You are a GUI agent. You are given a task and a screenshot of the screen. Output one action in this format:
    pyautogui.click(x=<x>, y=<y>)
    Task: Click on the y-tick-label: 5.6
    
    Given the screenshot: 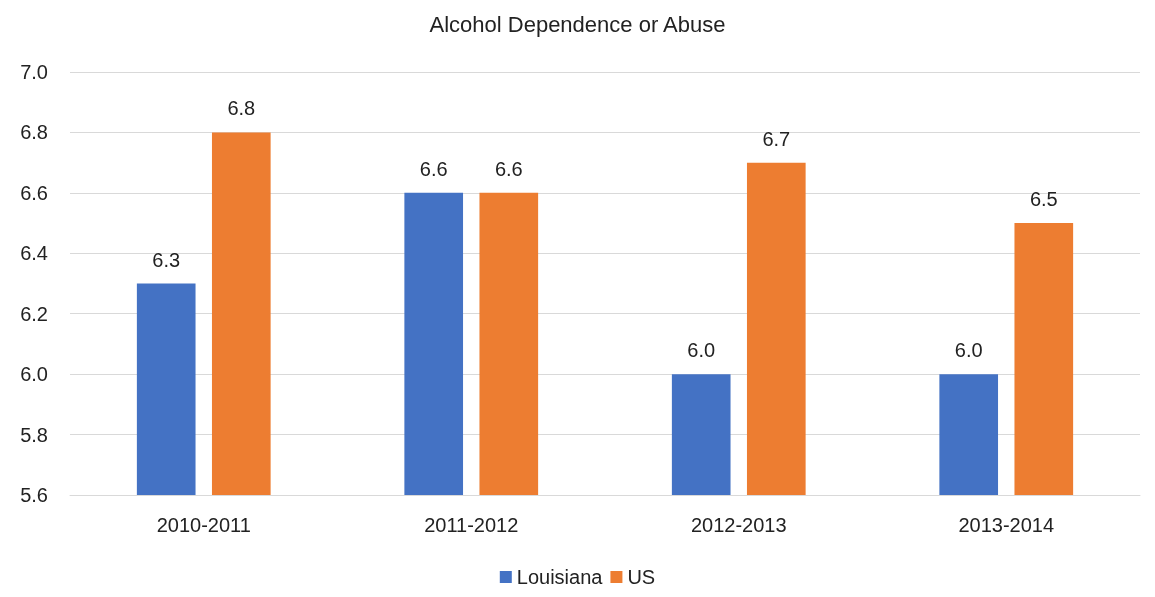 What is the action you would take?
    pyautogui.click(x=34, y=495)
    